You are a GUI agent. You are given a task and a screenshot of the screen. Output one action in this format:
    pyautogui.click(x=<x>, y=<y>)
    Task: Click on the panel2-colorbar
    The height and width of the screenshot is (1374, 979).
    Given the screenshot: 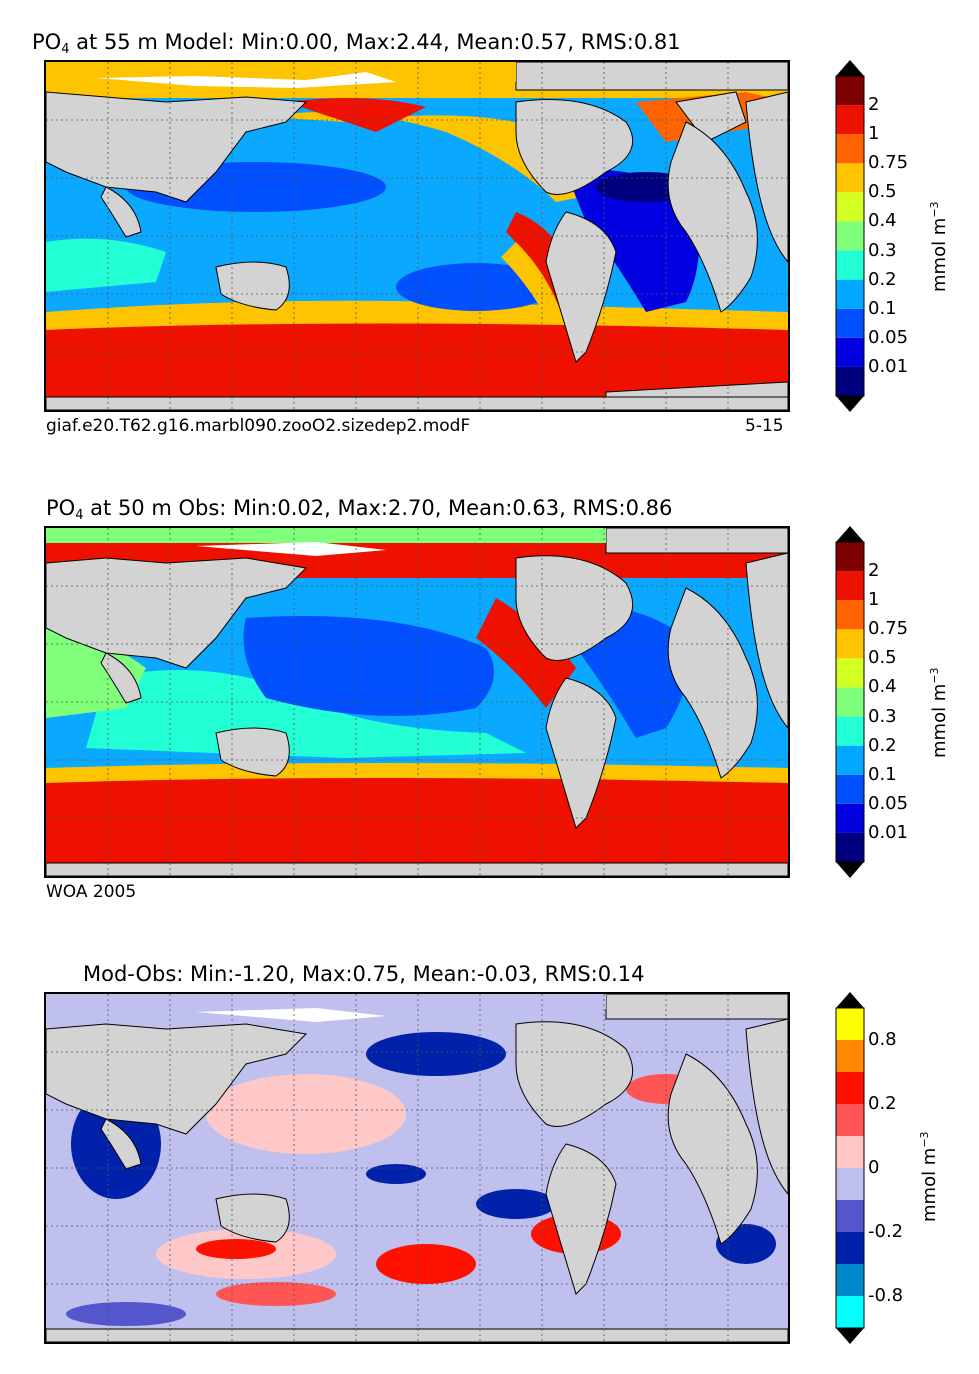 What is the action you would take?
    pyautogui.click(x=850, y=702)
    